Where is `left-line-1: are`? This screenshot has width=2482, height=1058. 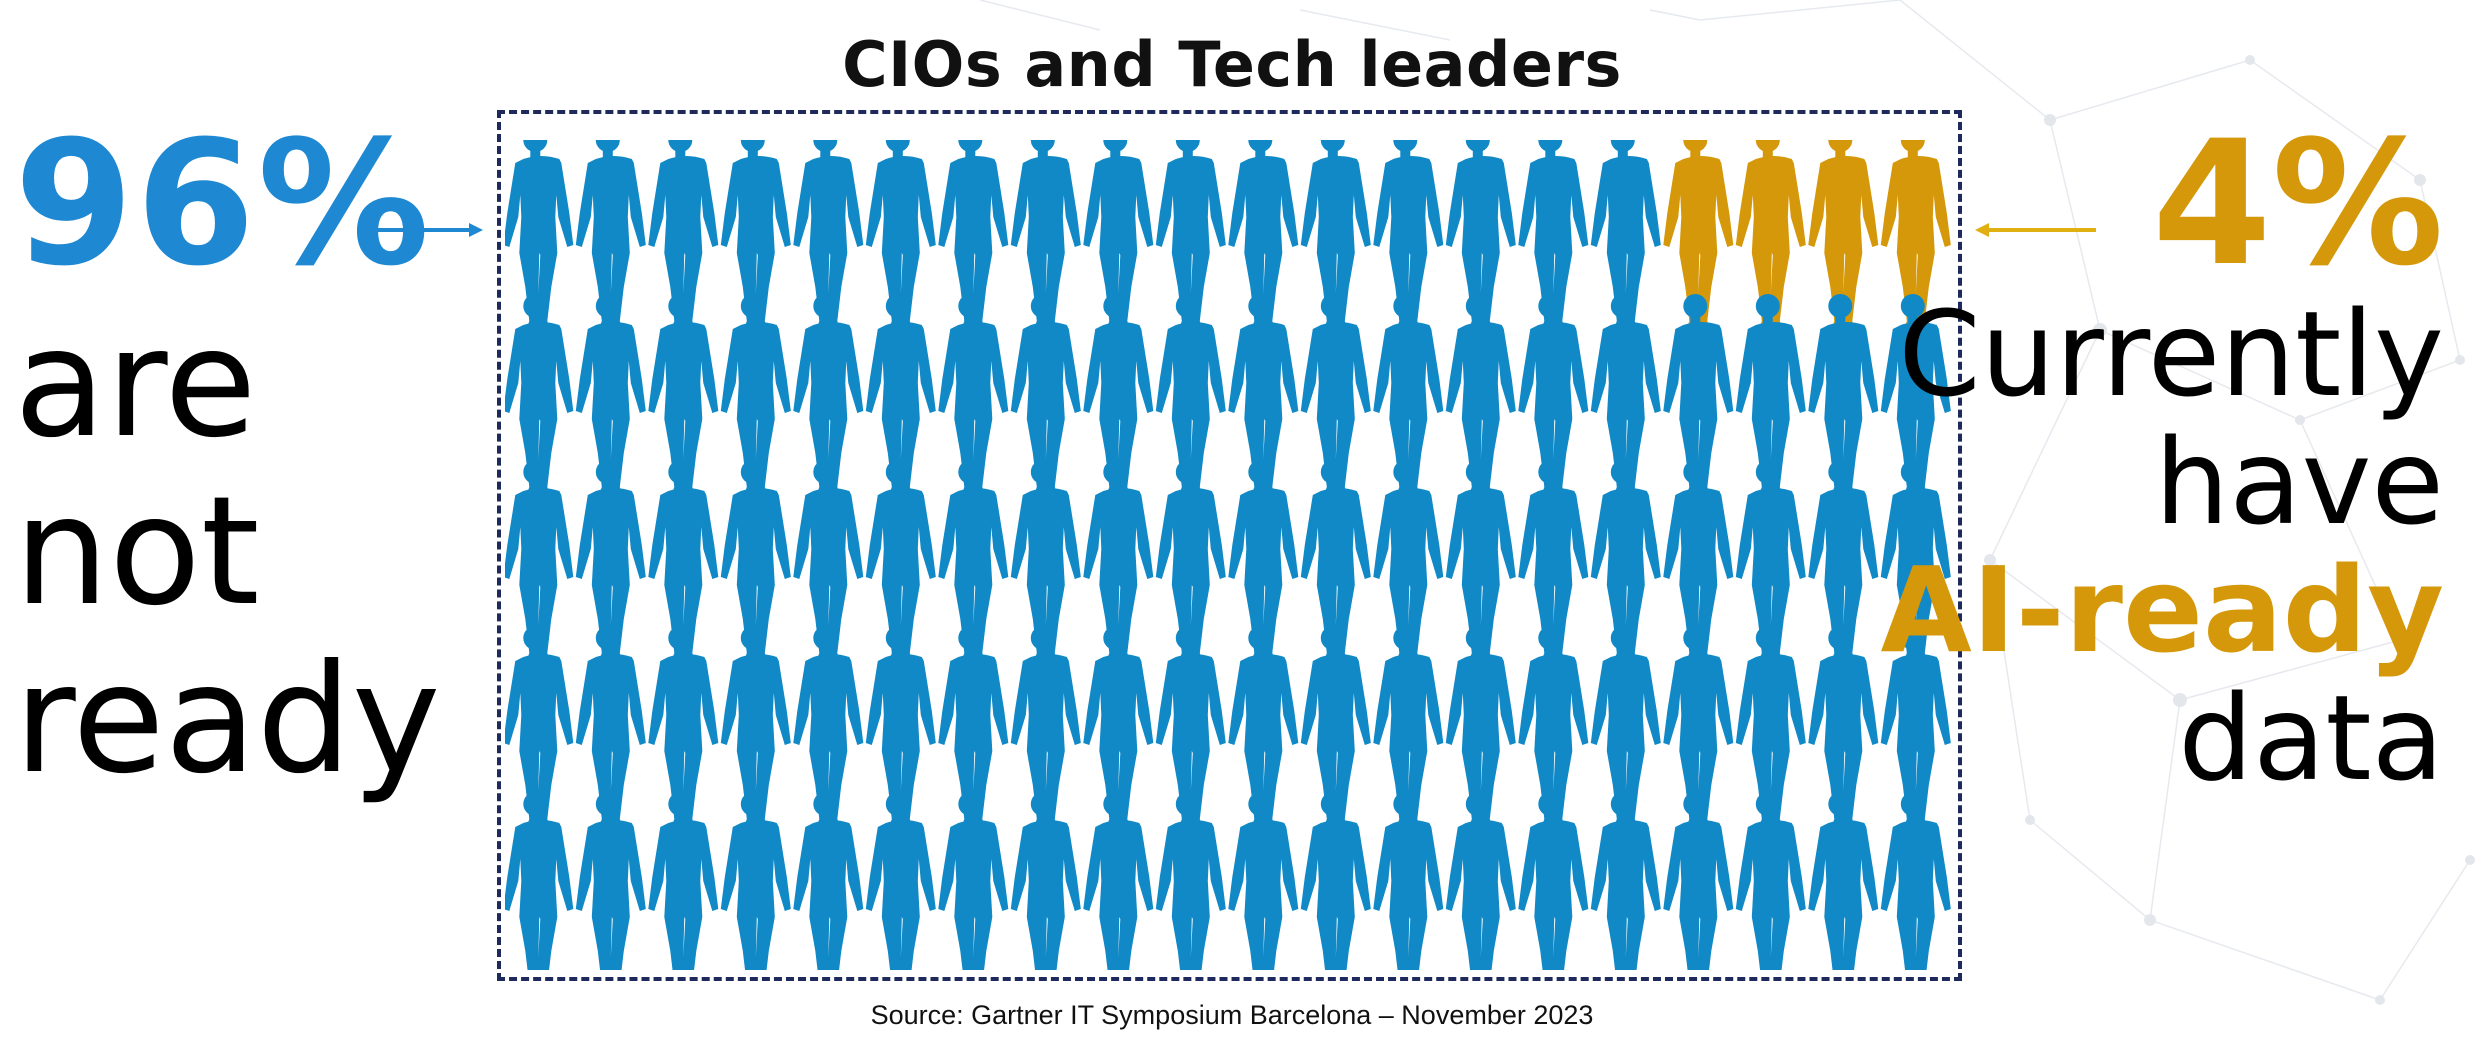
left-line-1: are is located at coordinates (135, 384).